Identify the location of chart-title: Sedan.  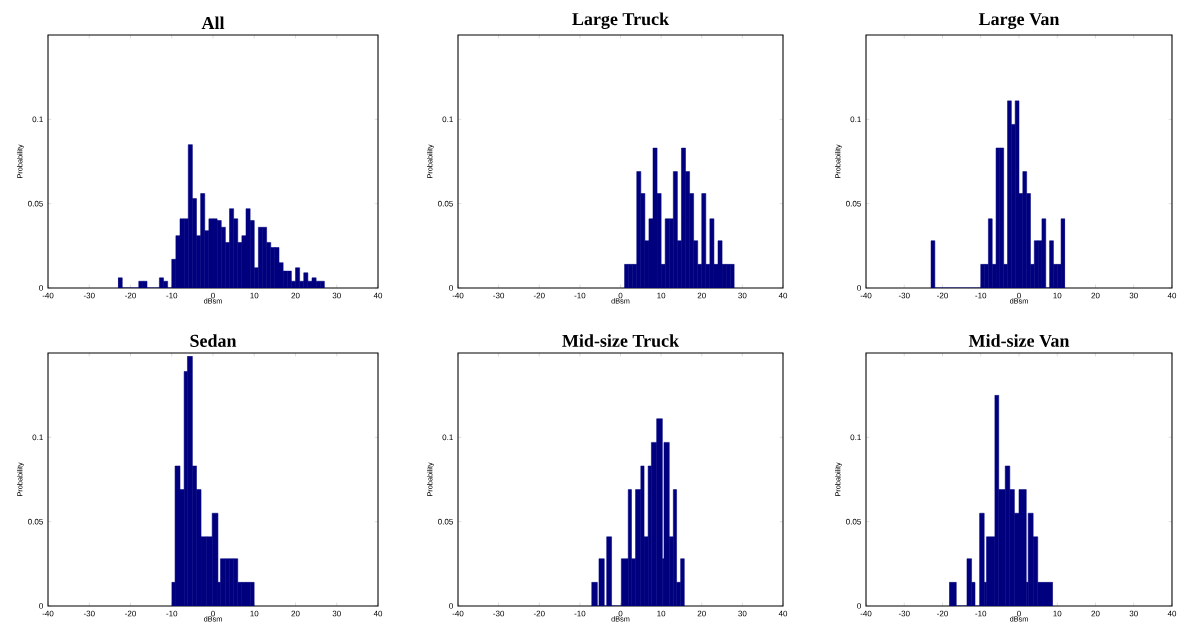
(213, 340).